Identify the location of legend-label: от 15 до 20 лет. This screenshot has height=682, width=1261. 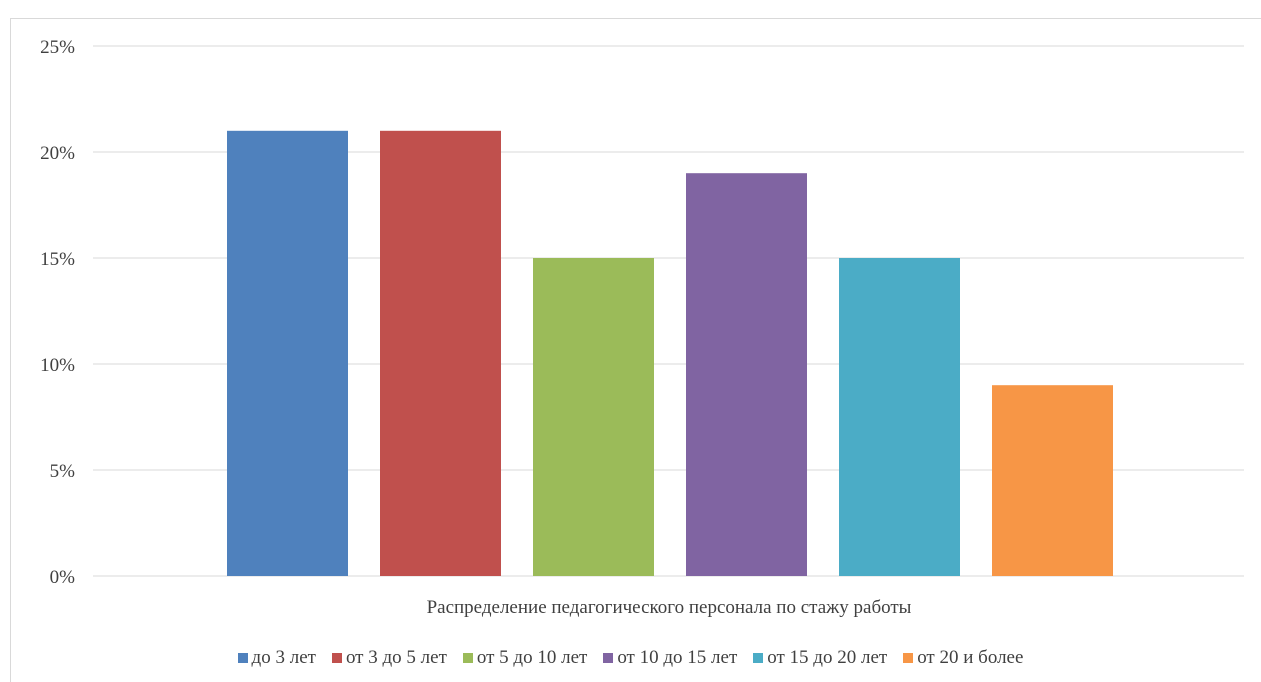
(827, 657).